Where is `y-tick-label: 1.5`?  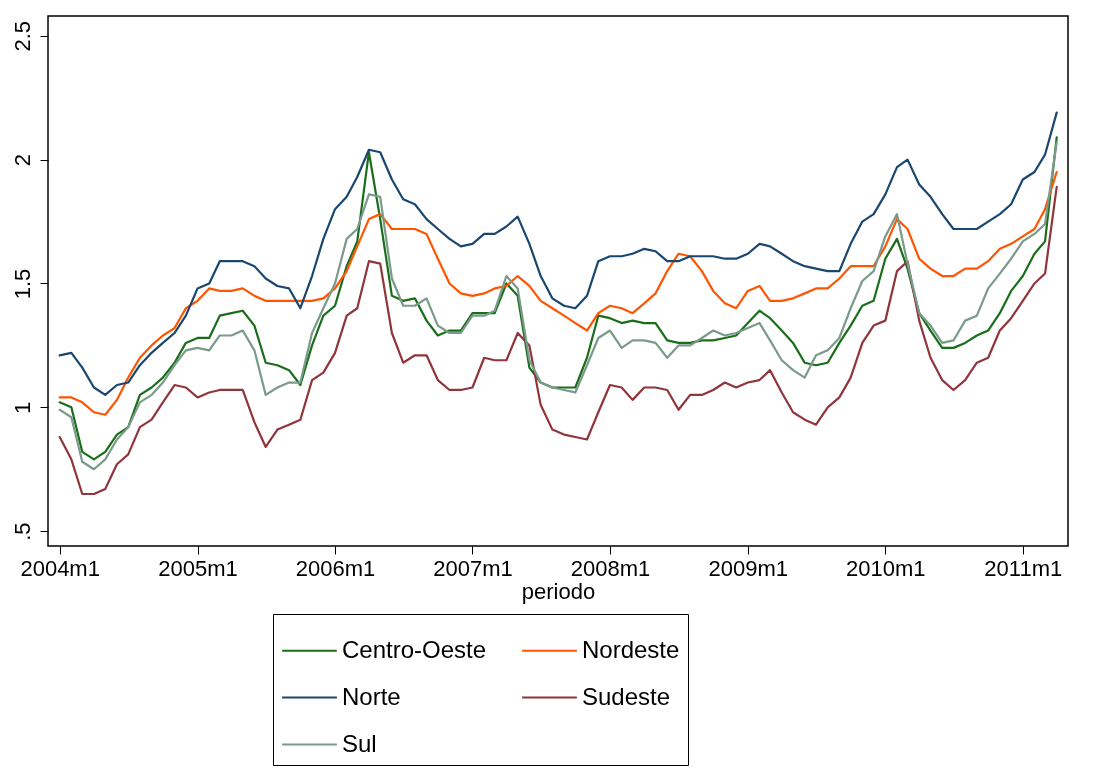 y-tick-label: 1.5 is located at coordinates (22, 284).